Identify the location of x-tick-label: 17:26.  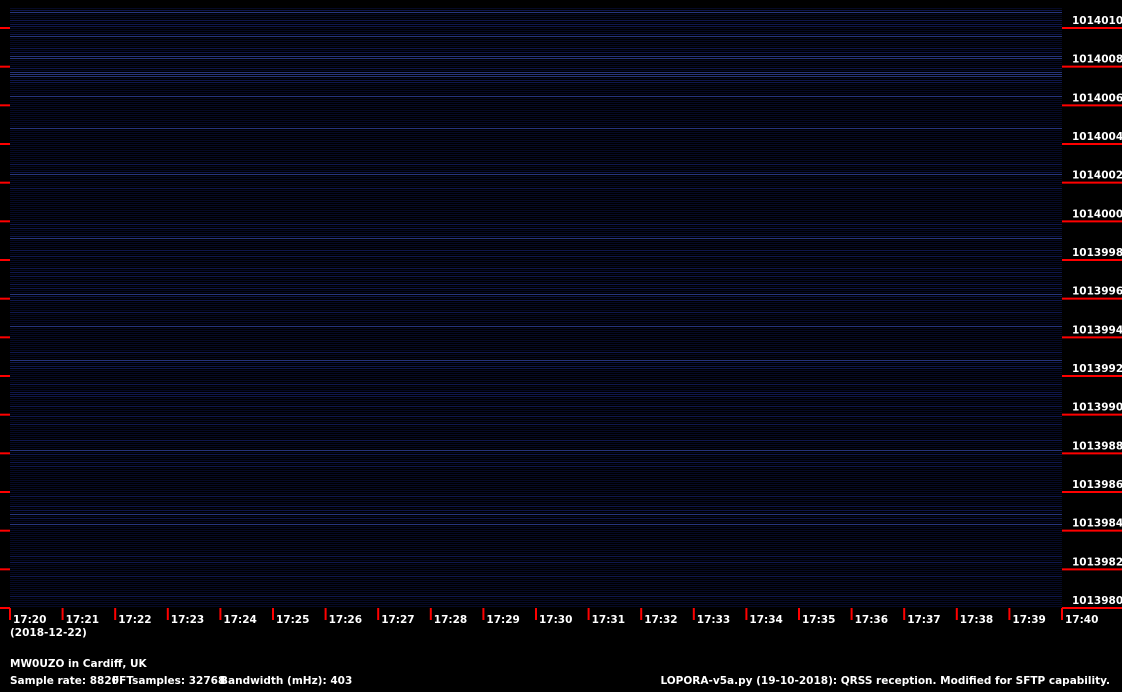
(345, 620).